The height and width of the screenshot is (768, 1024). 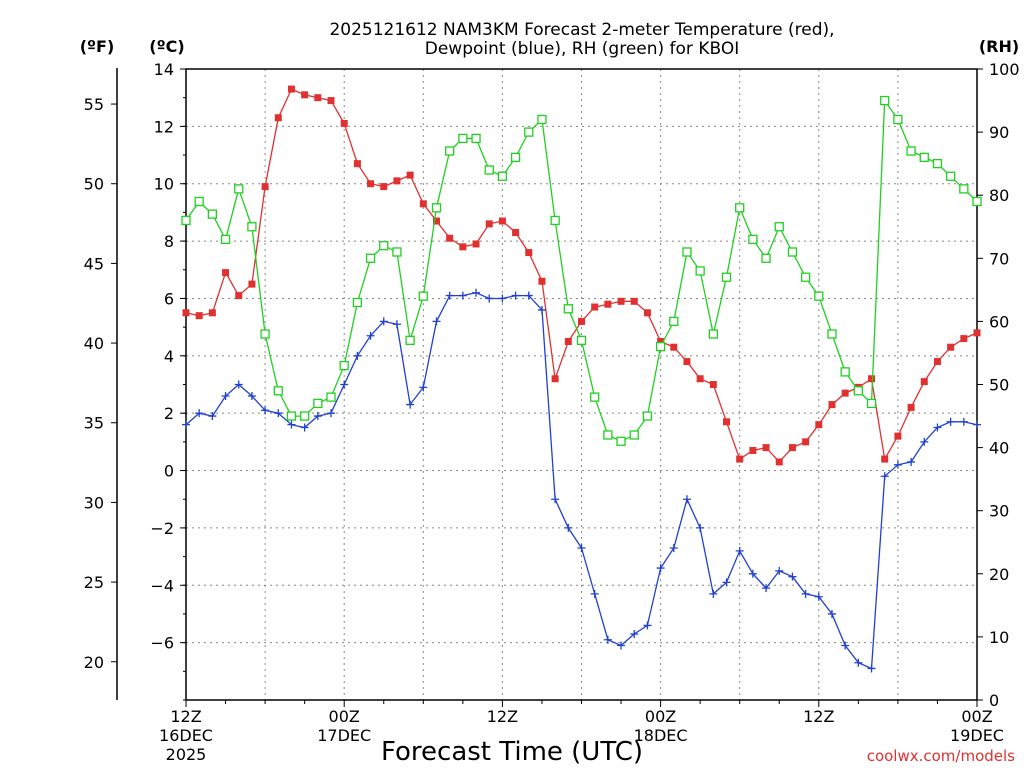 I want to click on fahrenheit-tick-label: 45, so click(x=94, y=263).